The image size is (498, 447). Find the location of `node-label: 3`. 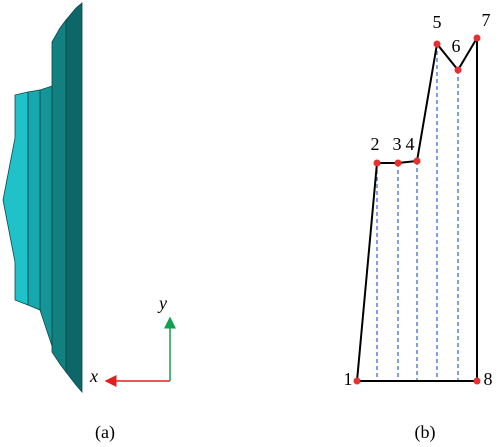

node-label: 3 is located at coordinates (397, 144).